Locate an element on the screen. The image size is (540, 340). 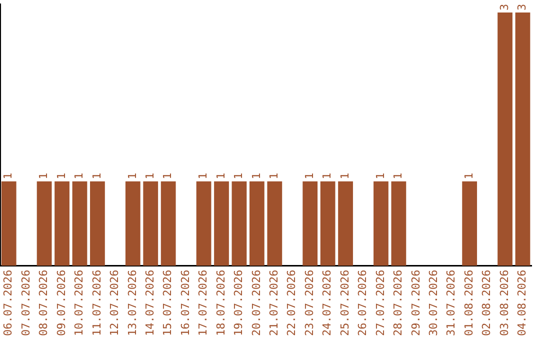
x-tick-label: 23.07.2026 is located at coordinates (309, 303).